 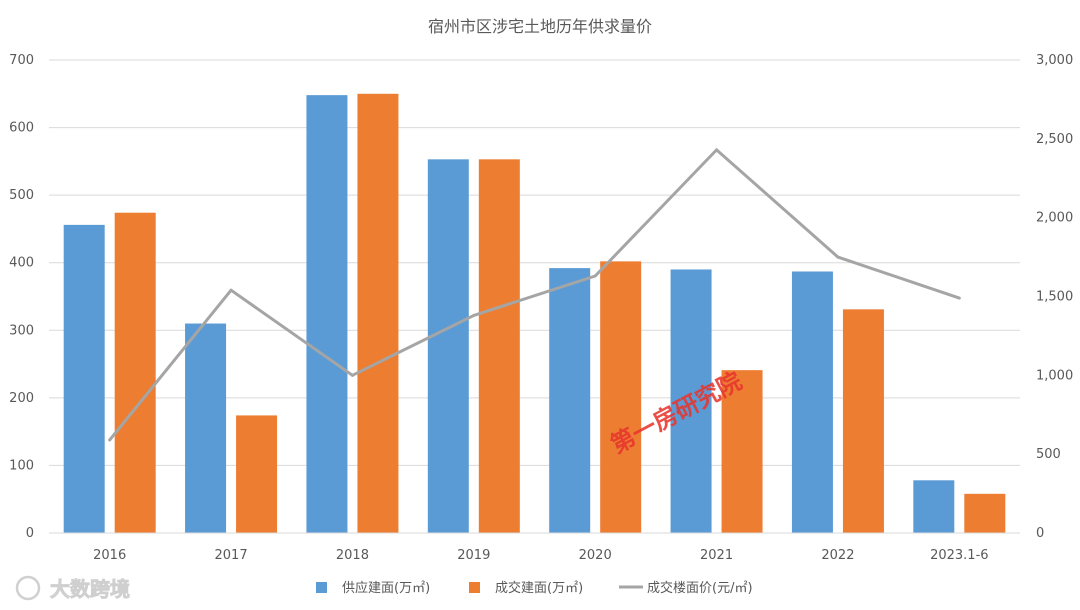 What do you see at coordinates (1054, 218) in the screenshot?
I see `right-tick-label: 2,000` at bounding box center [1054, 218].